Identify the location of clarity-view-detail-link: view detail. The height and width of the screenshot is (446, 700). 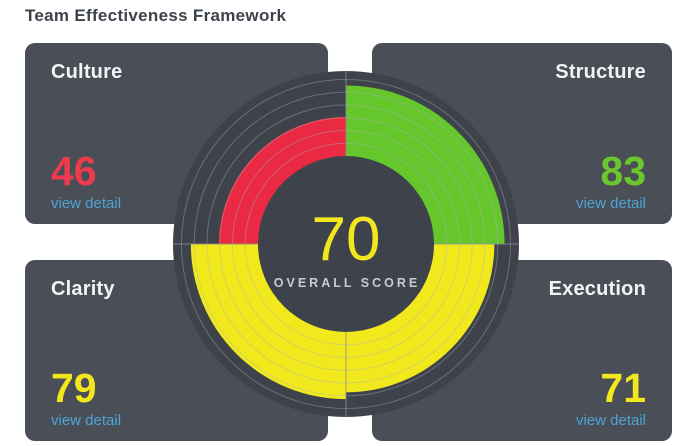
(86, 420).